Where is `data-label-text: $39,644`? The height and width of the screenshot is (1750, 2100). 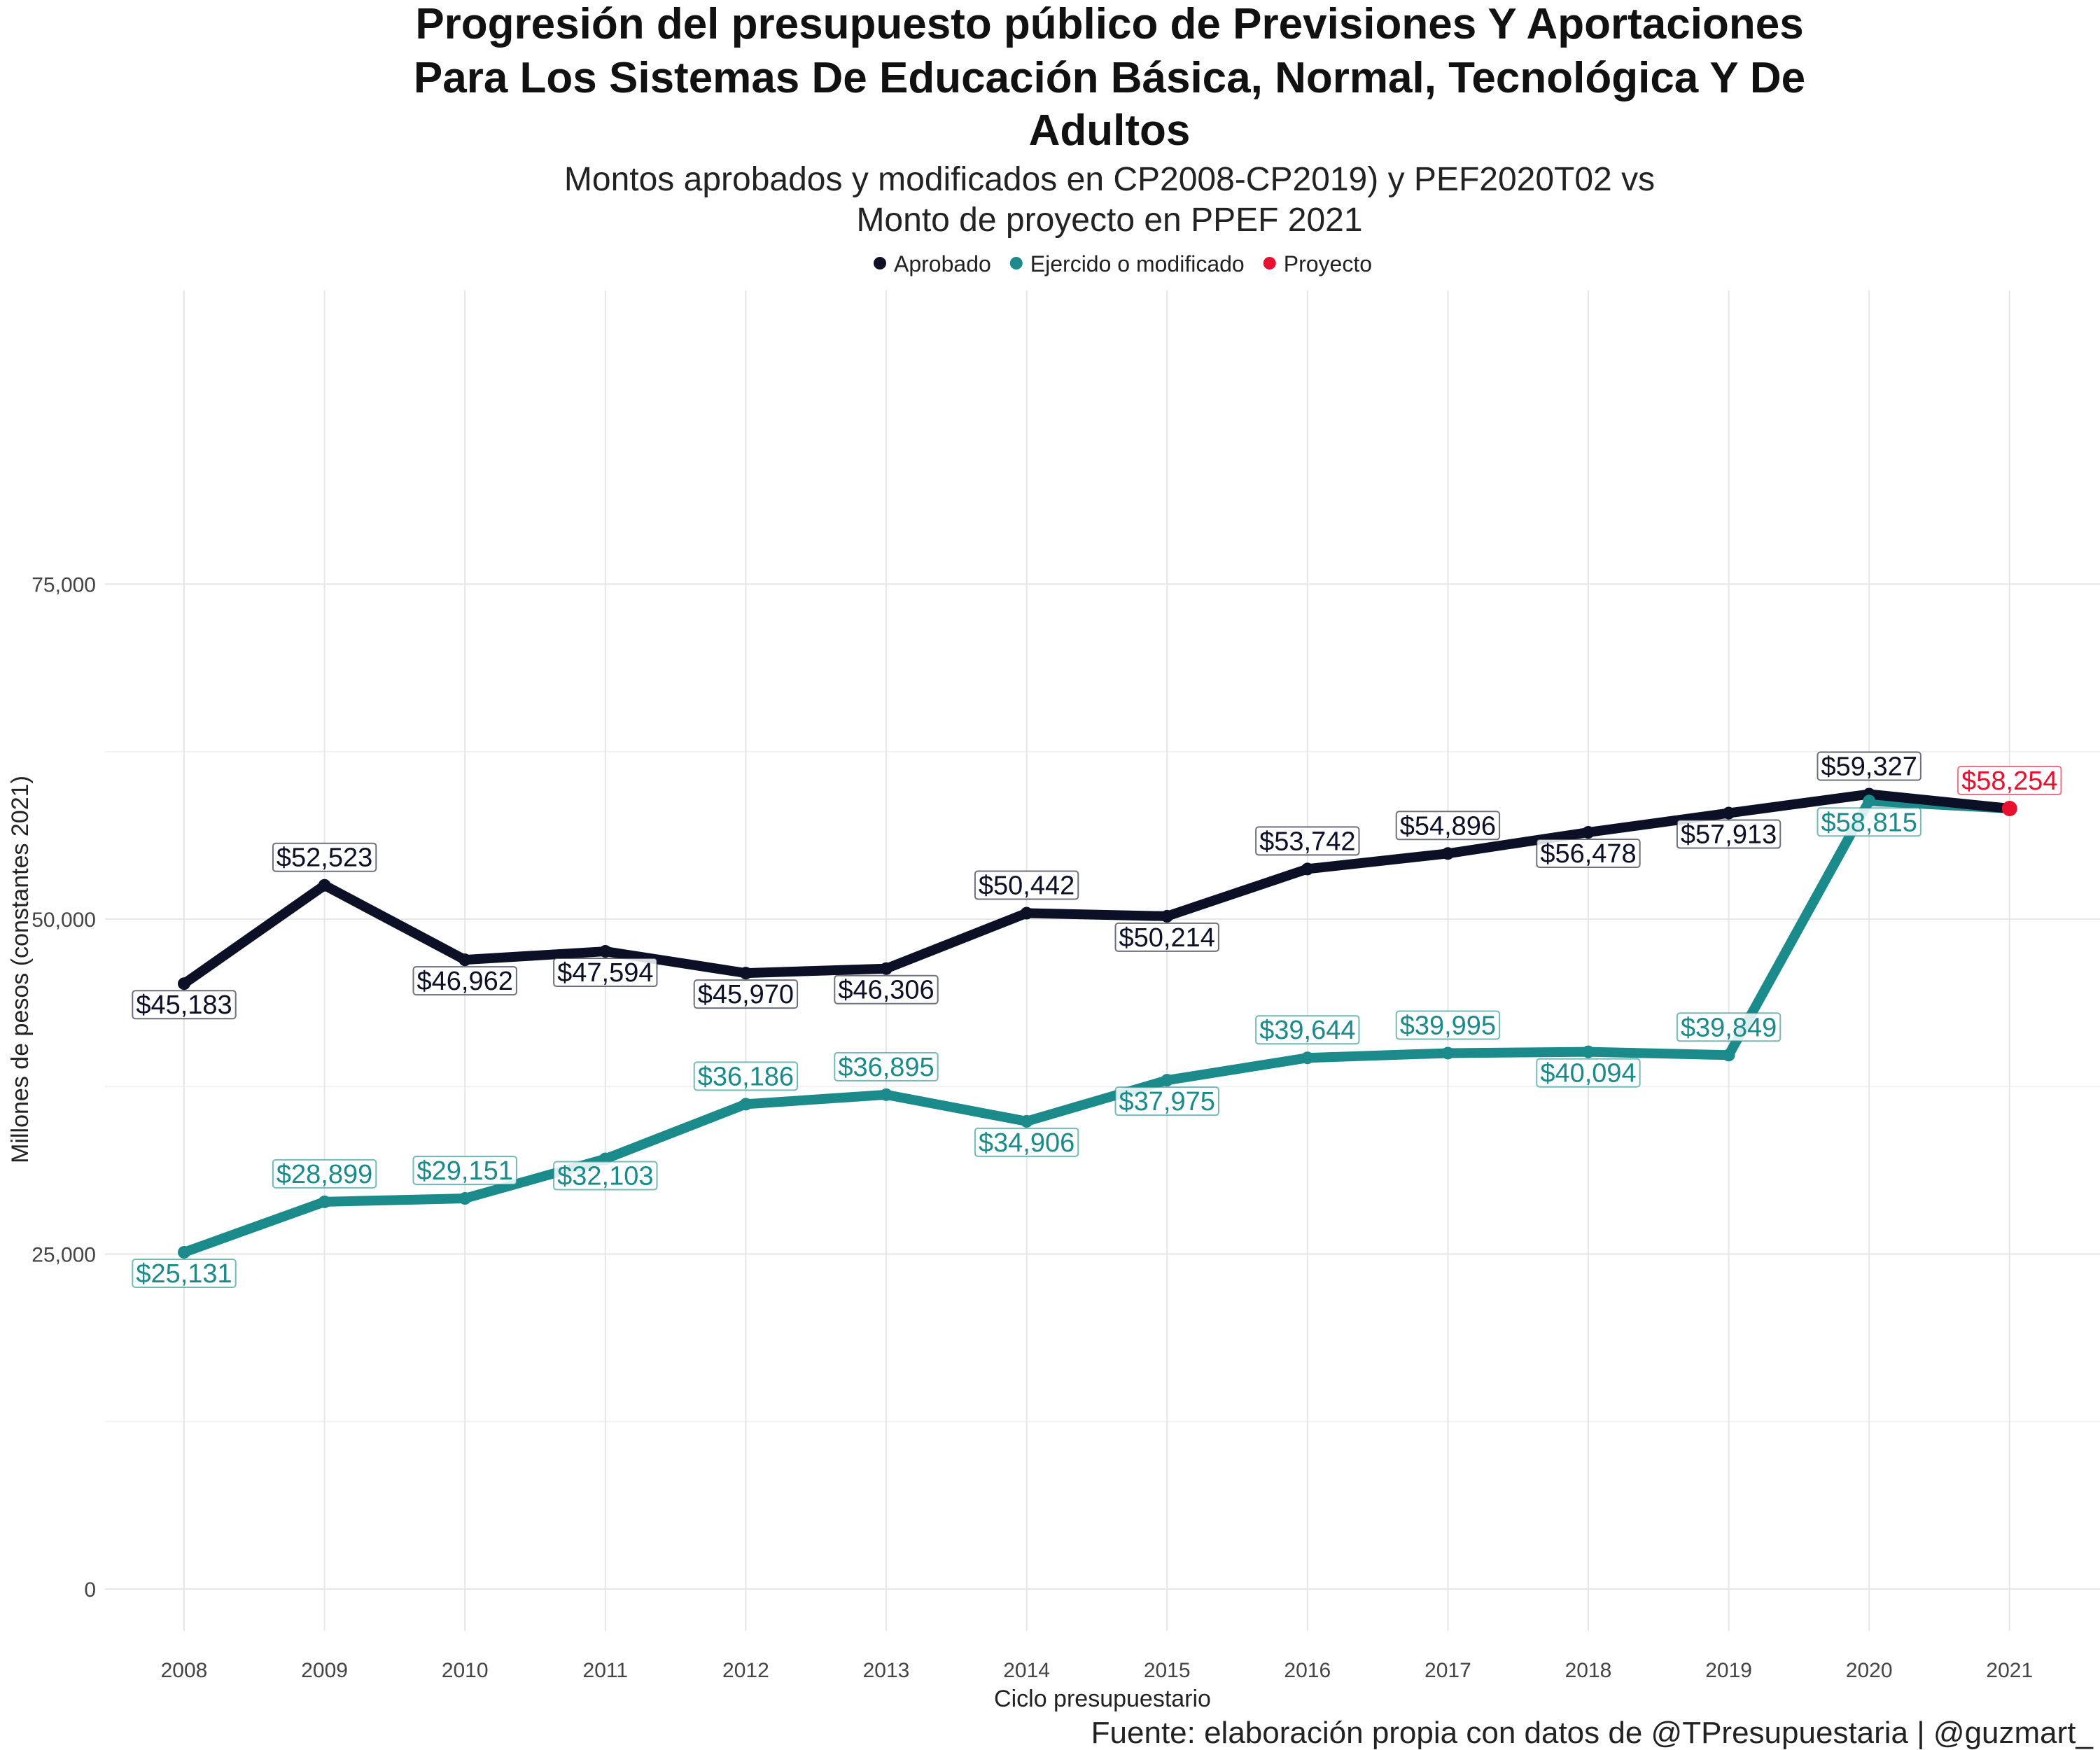
data-label-text: $39,644 is located at coordinates (1307, 1030).